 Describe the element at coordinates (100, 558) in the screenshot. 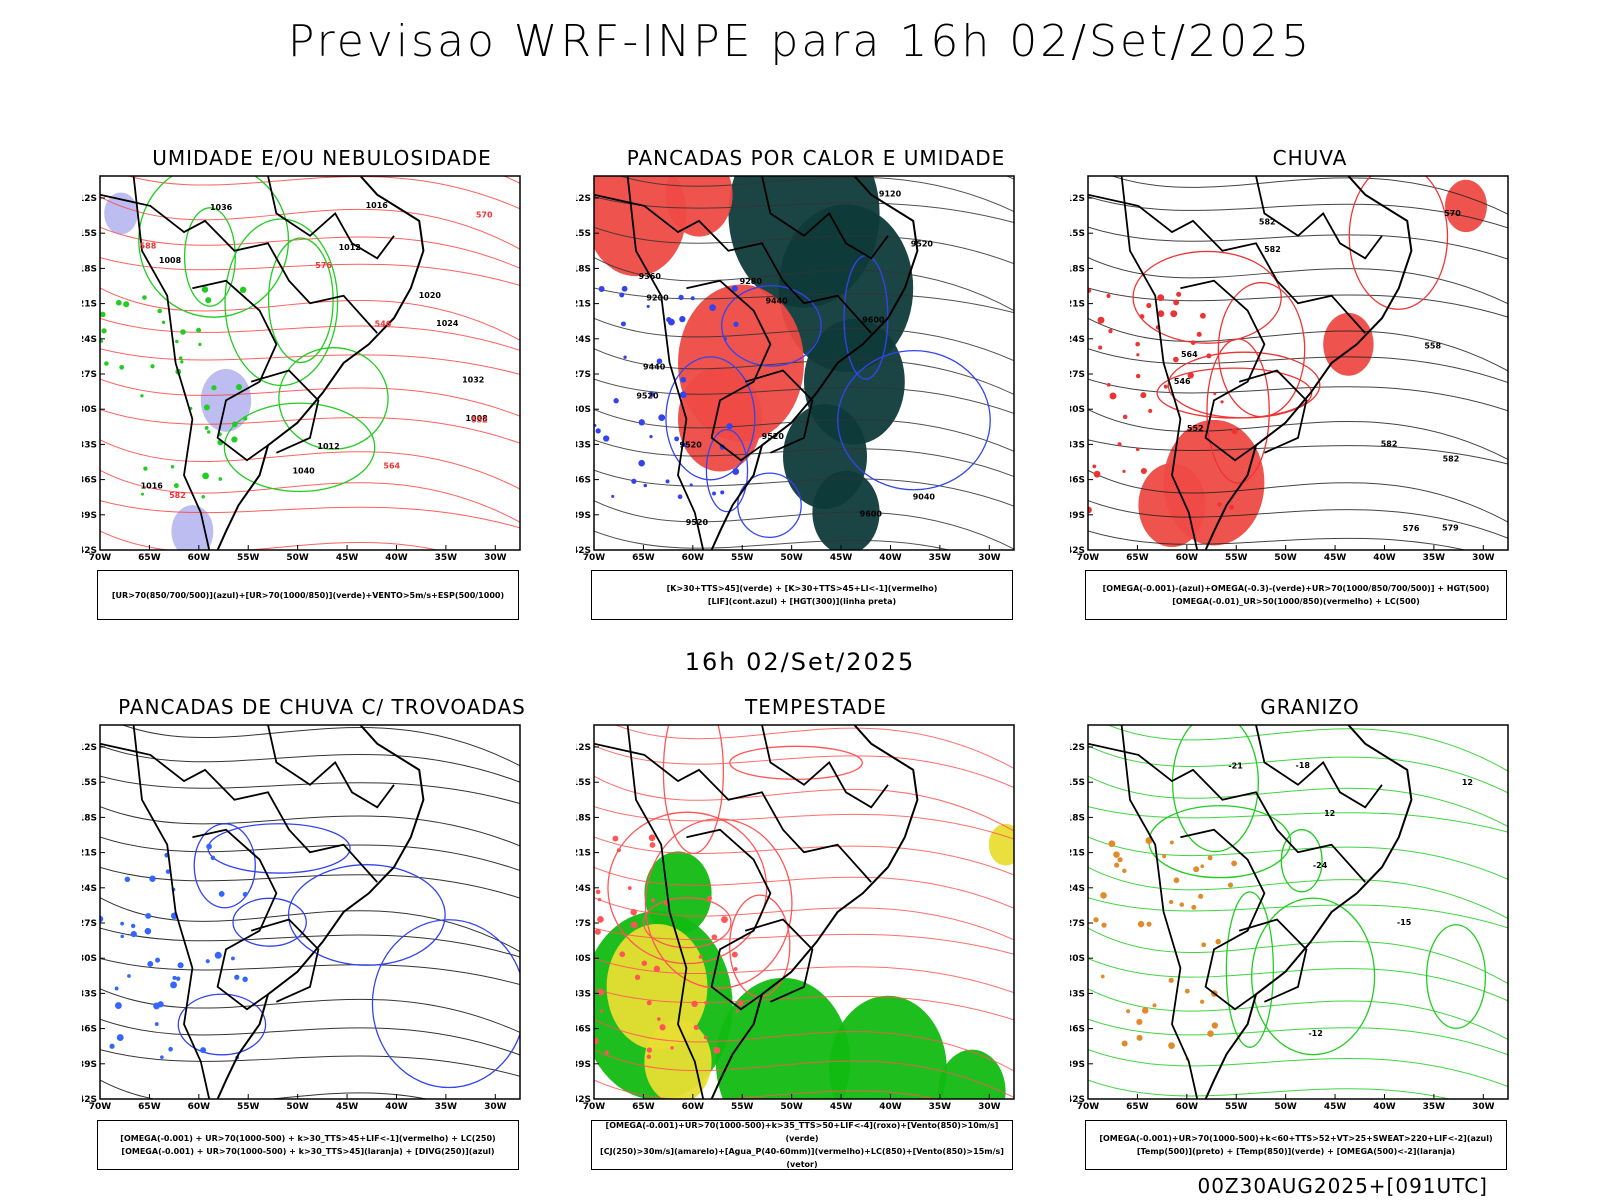

I see `lon-label: 70W` at that location.